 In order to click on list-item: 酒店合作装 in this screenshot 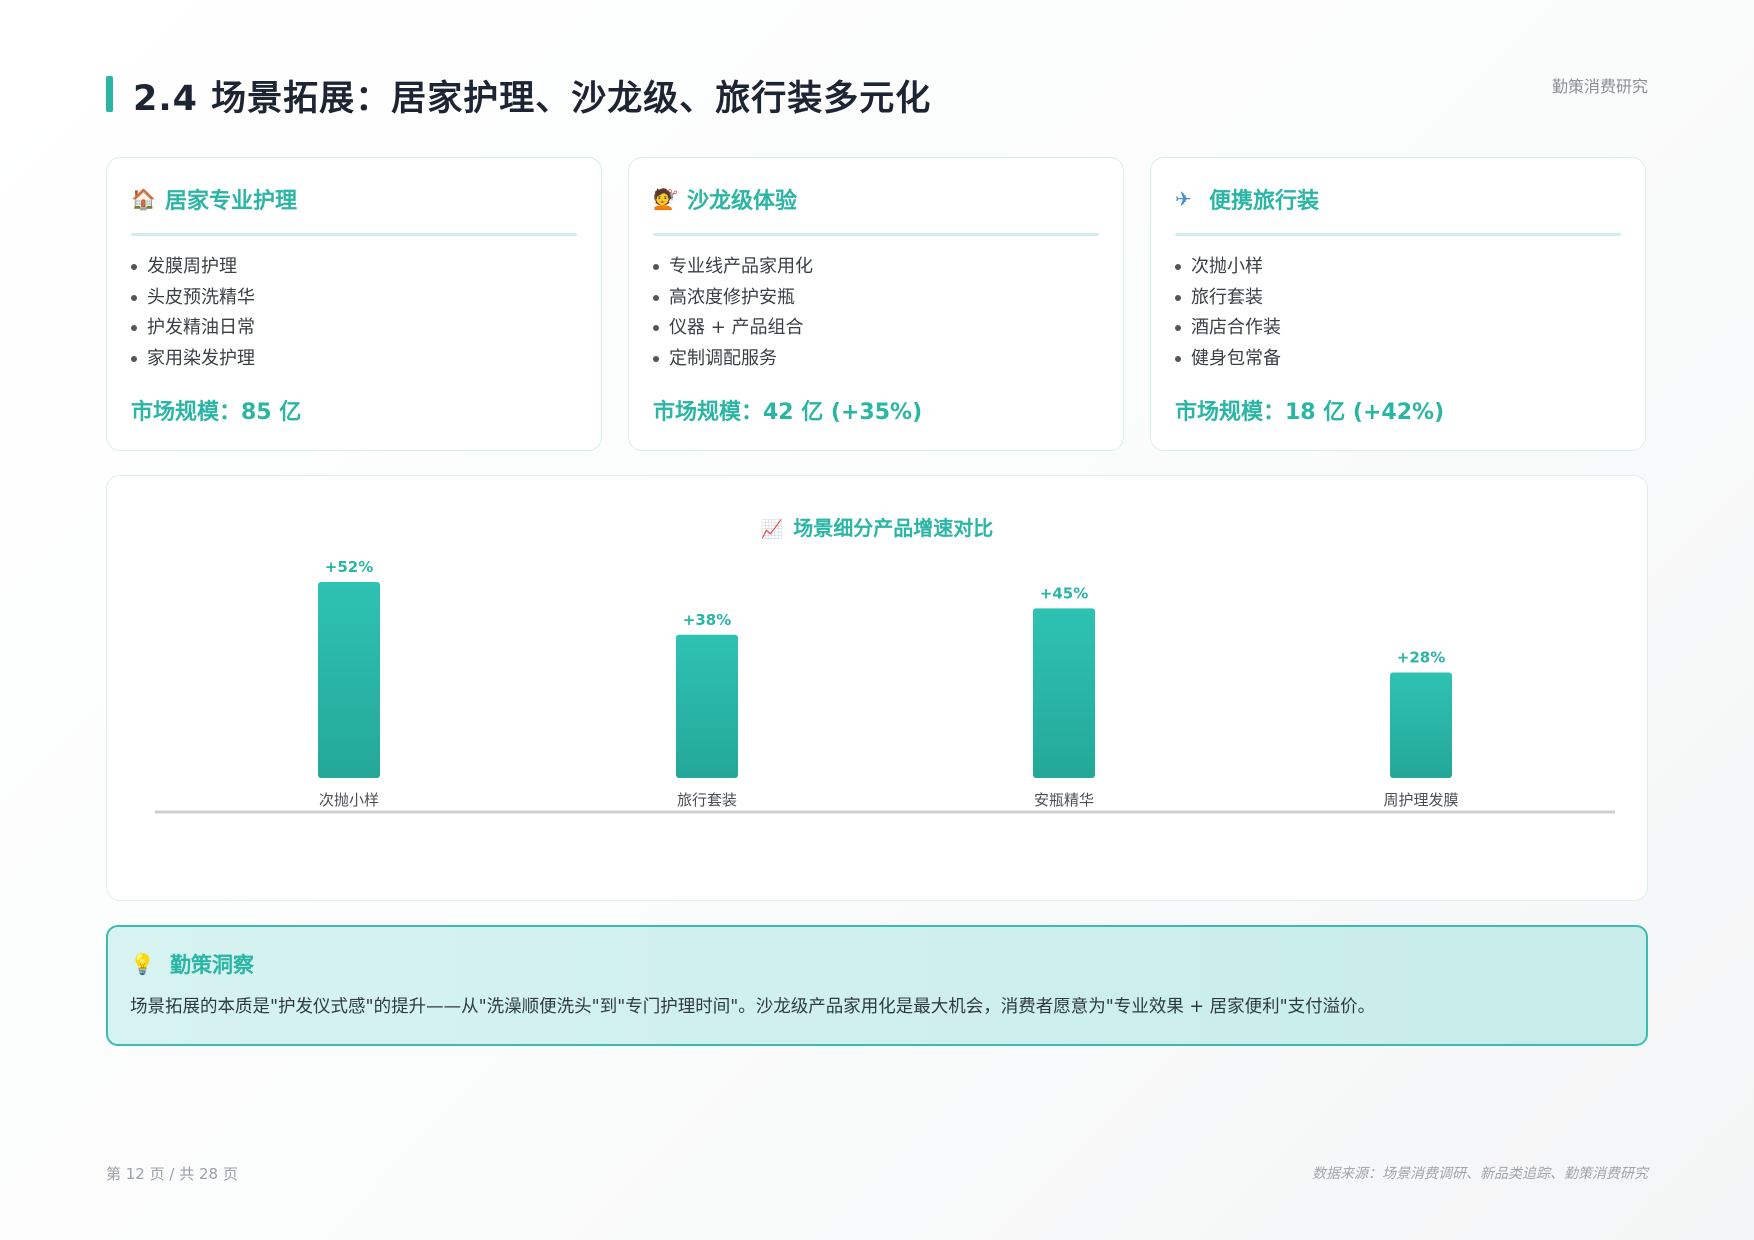, I will do `click(1398, 328)`.